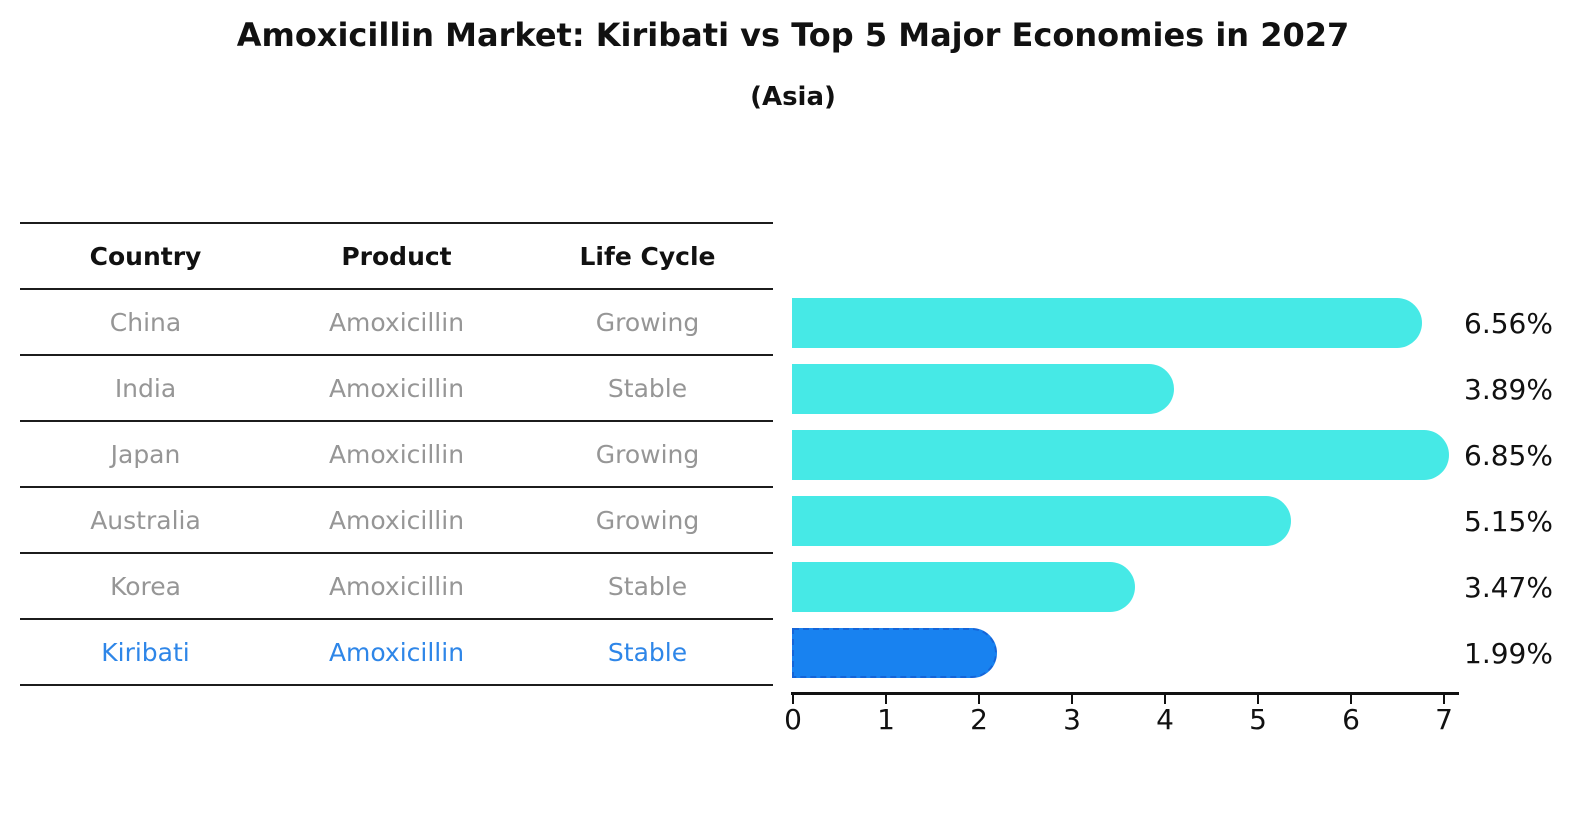 This screenshot has height=823, width=1586. What do you see at coordinates (1107, 323) in the screenshot?
I see `bar-china` at bounding box center [1107, 323].